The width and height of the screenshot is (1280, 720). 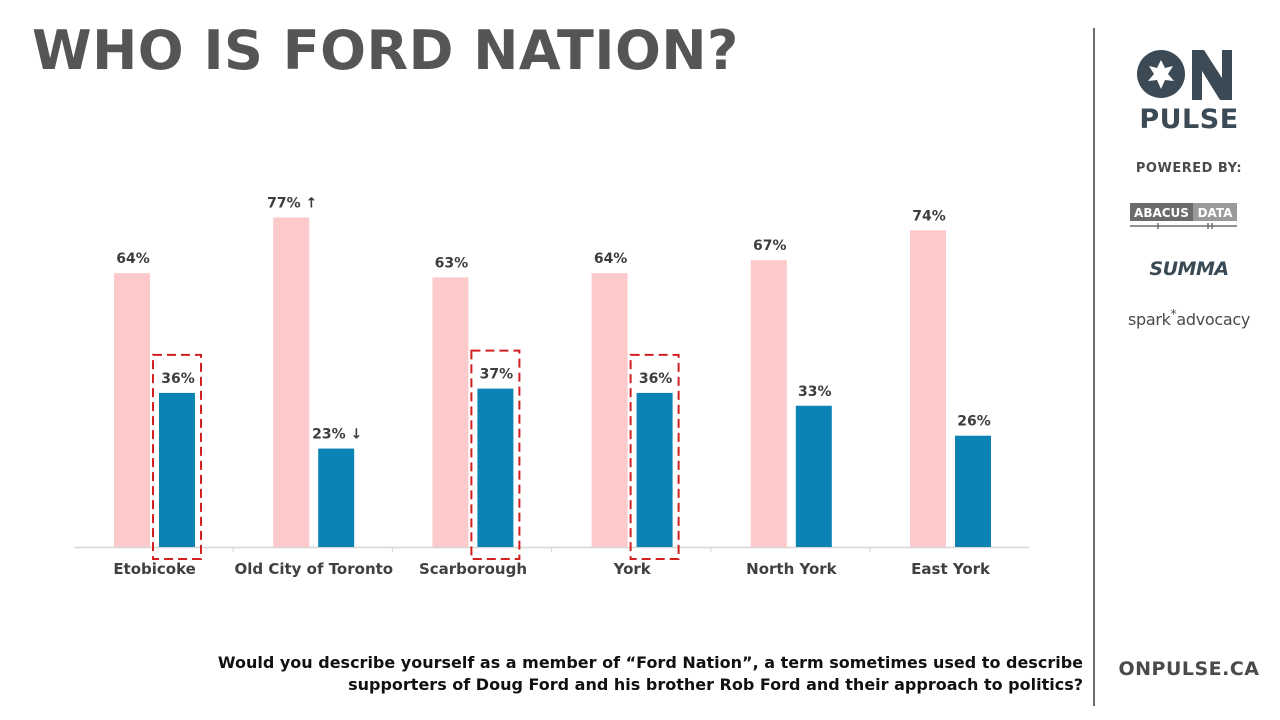 I want to click on highlight-box, so click(x=495, y=455).